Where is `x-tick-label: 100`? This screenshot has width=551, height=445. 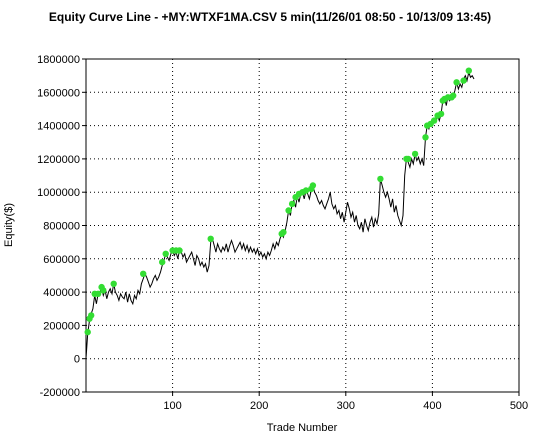
x-tick-label: 100 is located at coordinates (172, 406).